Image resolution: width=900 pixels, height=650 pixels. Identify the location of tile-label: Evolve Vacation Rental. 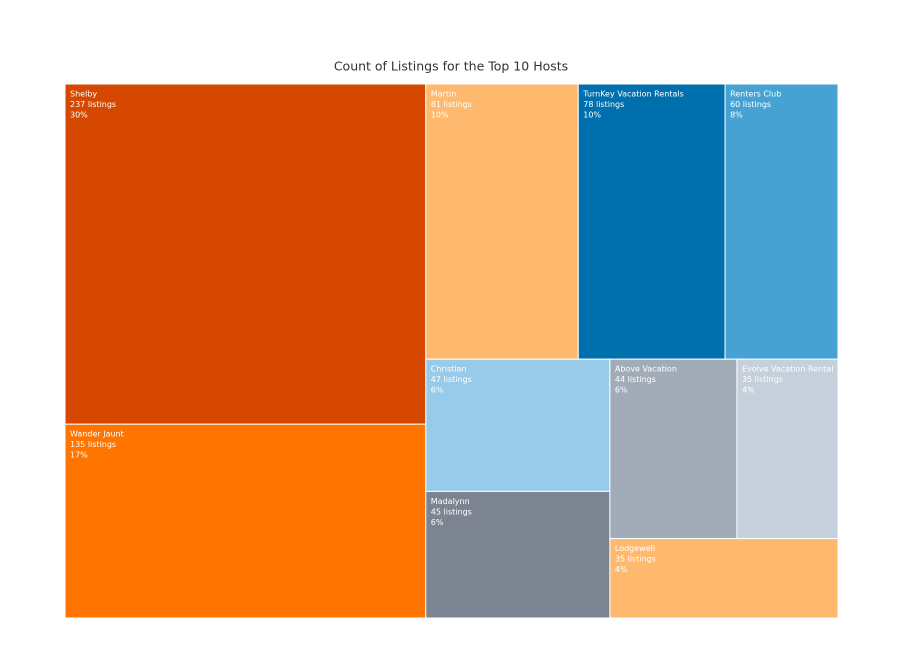
(787, 369).